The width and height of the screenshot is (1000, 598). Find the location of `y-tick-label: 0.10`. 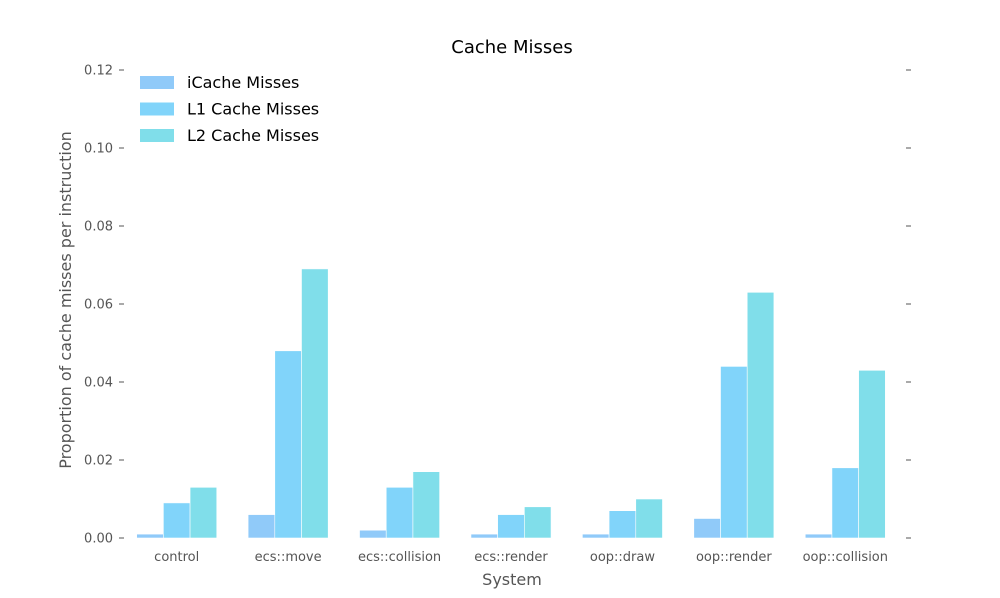

y-tick-label: 0.10 is located at coordinates (98, 149).